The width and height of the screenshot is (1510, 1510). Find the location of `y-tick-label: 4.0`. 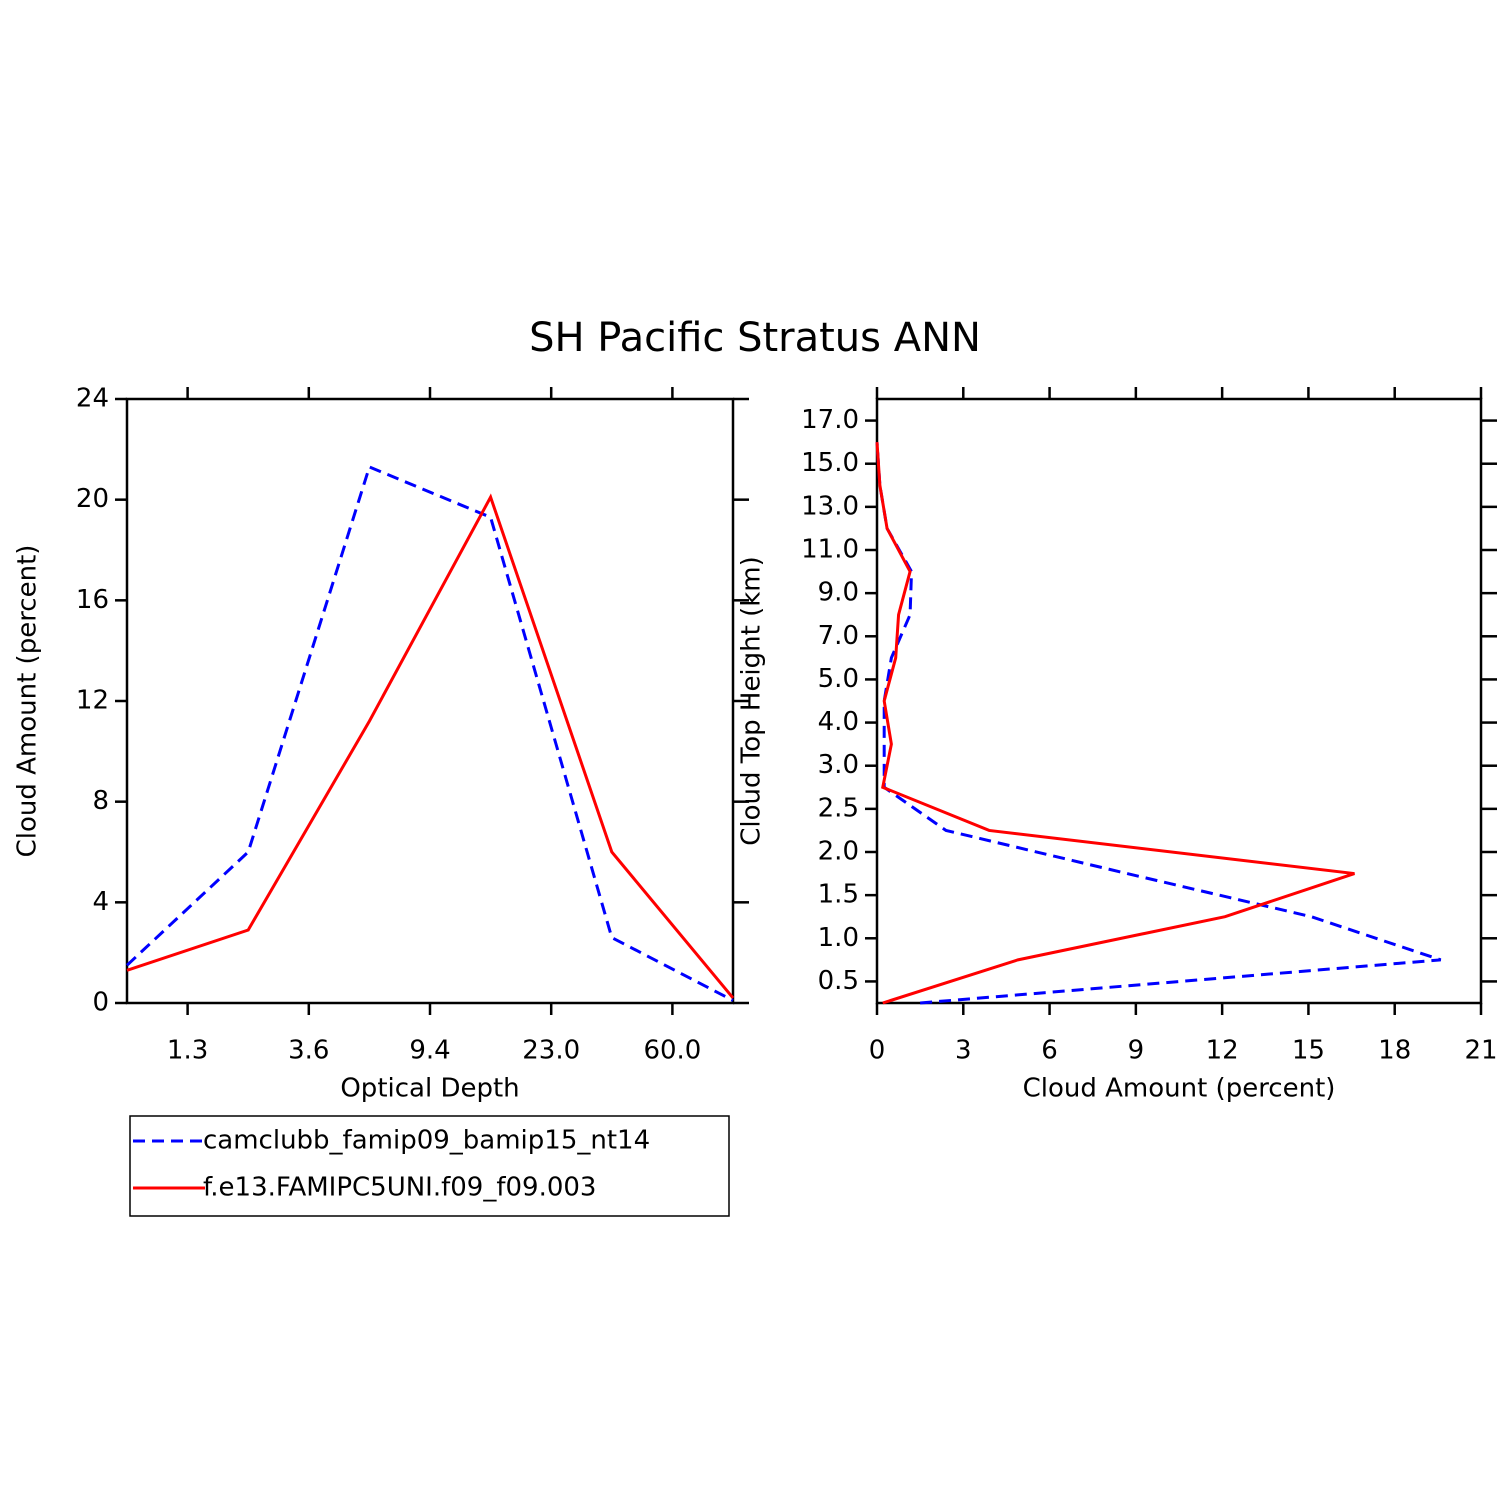

y-tick-label: 4.0 is located at coordinates (838, 722).